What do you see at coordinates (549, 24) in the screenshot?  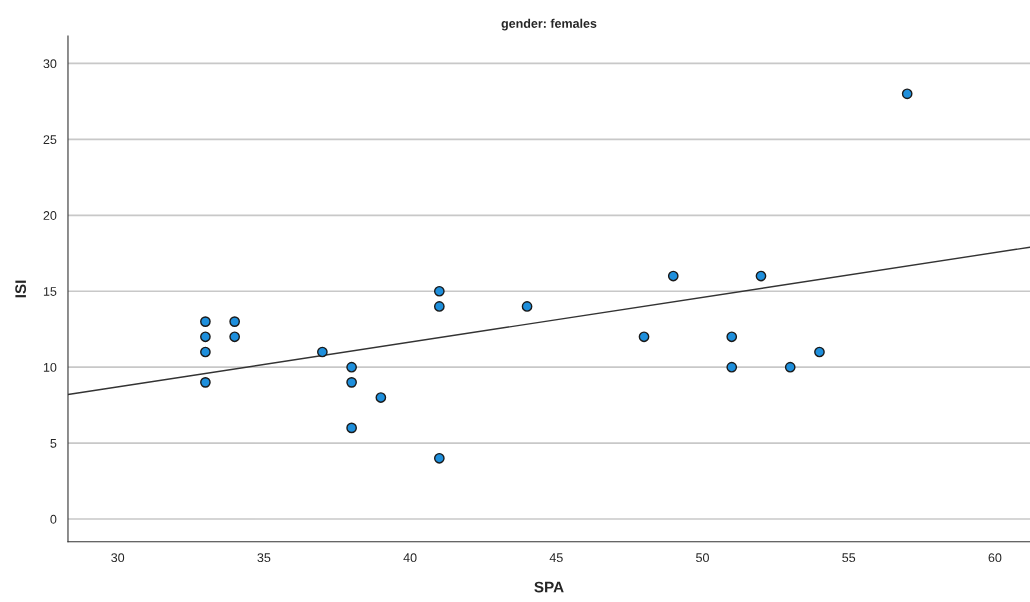 I see `chart-title: gender: females` at bounding box center [549, 24].